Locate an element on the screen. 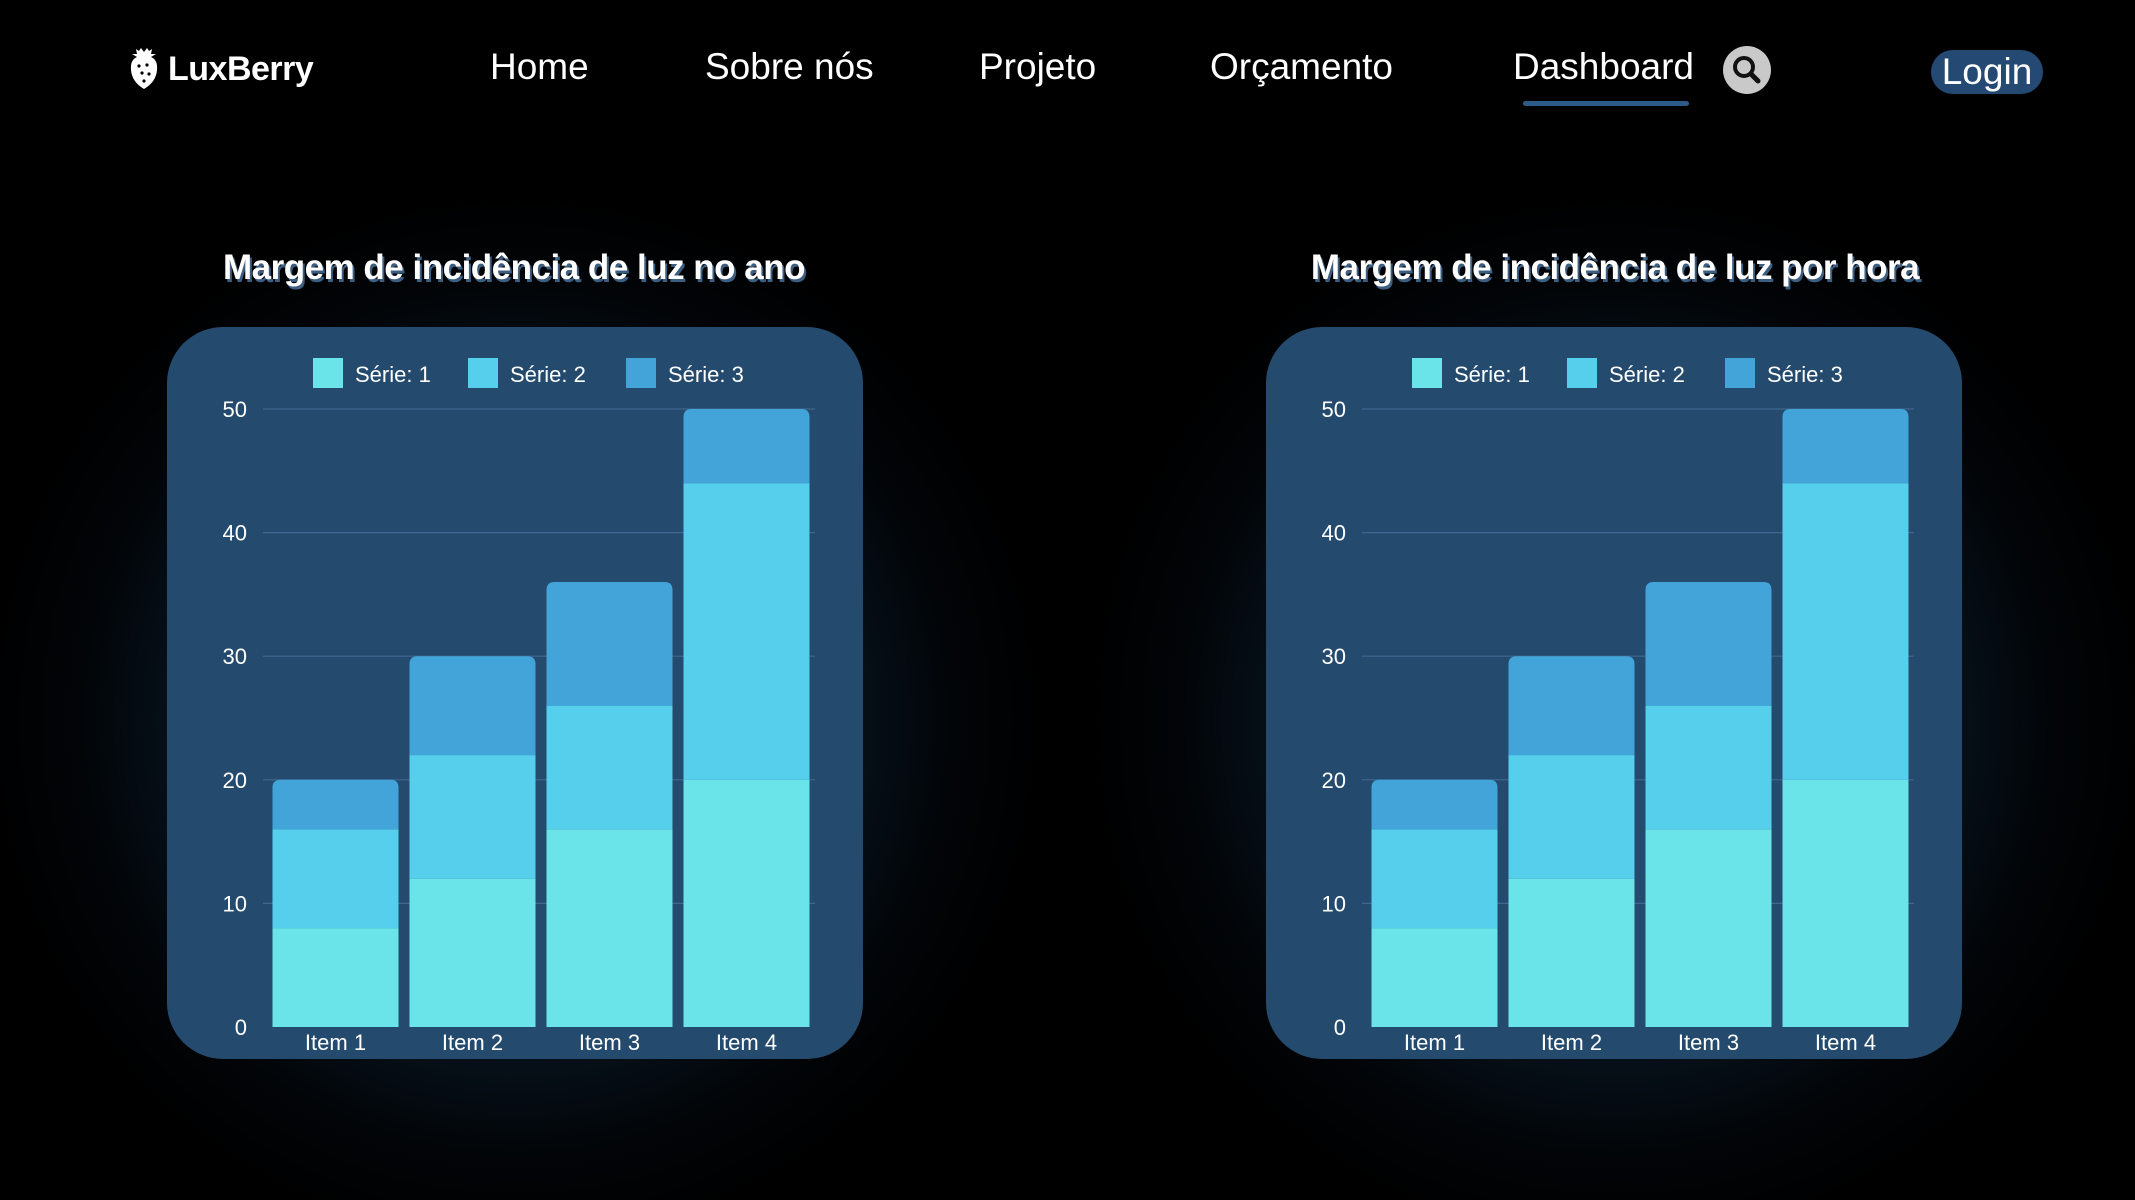  nav-item-sobre-nos: Sobre nós is located at coordinates (789, 66).